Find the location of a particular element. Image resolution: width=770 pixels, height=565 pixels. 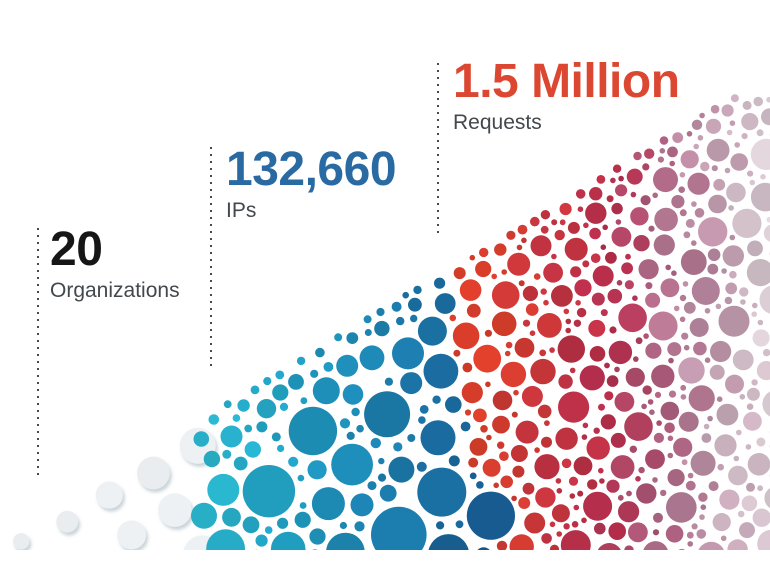

dotted-connector-organizations is located at coordinates (38, 353).